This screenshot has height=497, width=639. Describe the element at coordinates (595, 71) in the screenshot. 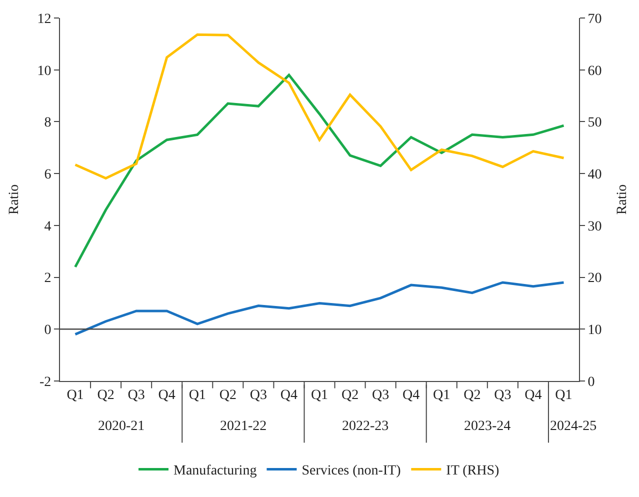

I see `y2-tick-label: 60` at that location.